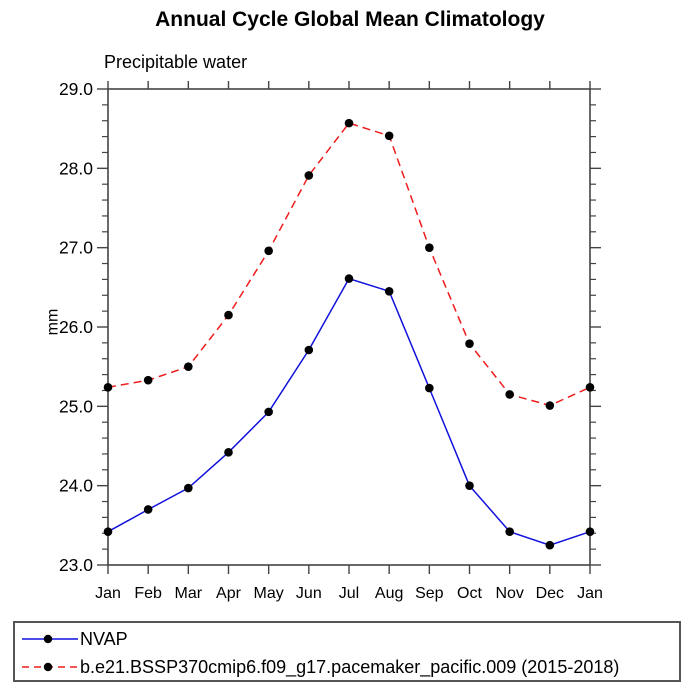 This screenshot has width=700, height=700. I want to click on chart-title: Annual Cycle Global Mean Climatology, so click(350, 19).